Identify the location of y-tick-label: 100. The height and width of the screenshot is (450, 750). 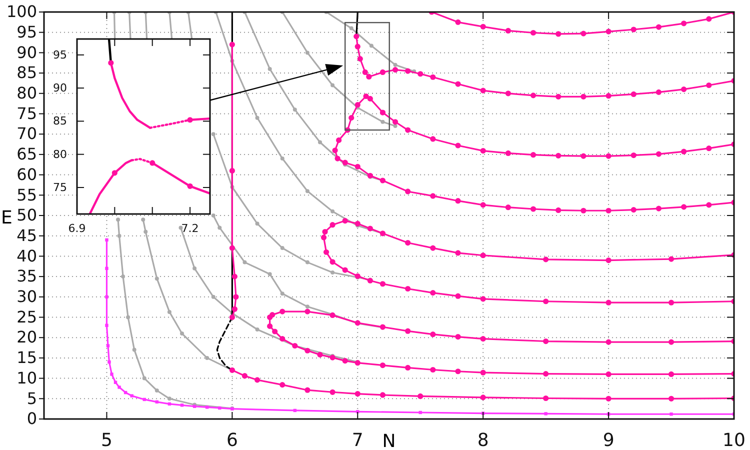
(21, 12).